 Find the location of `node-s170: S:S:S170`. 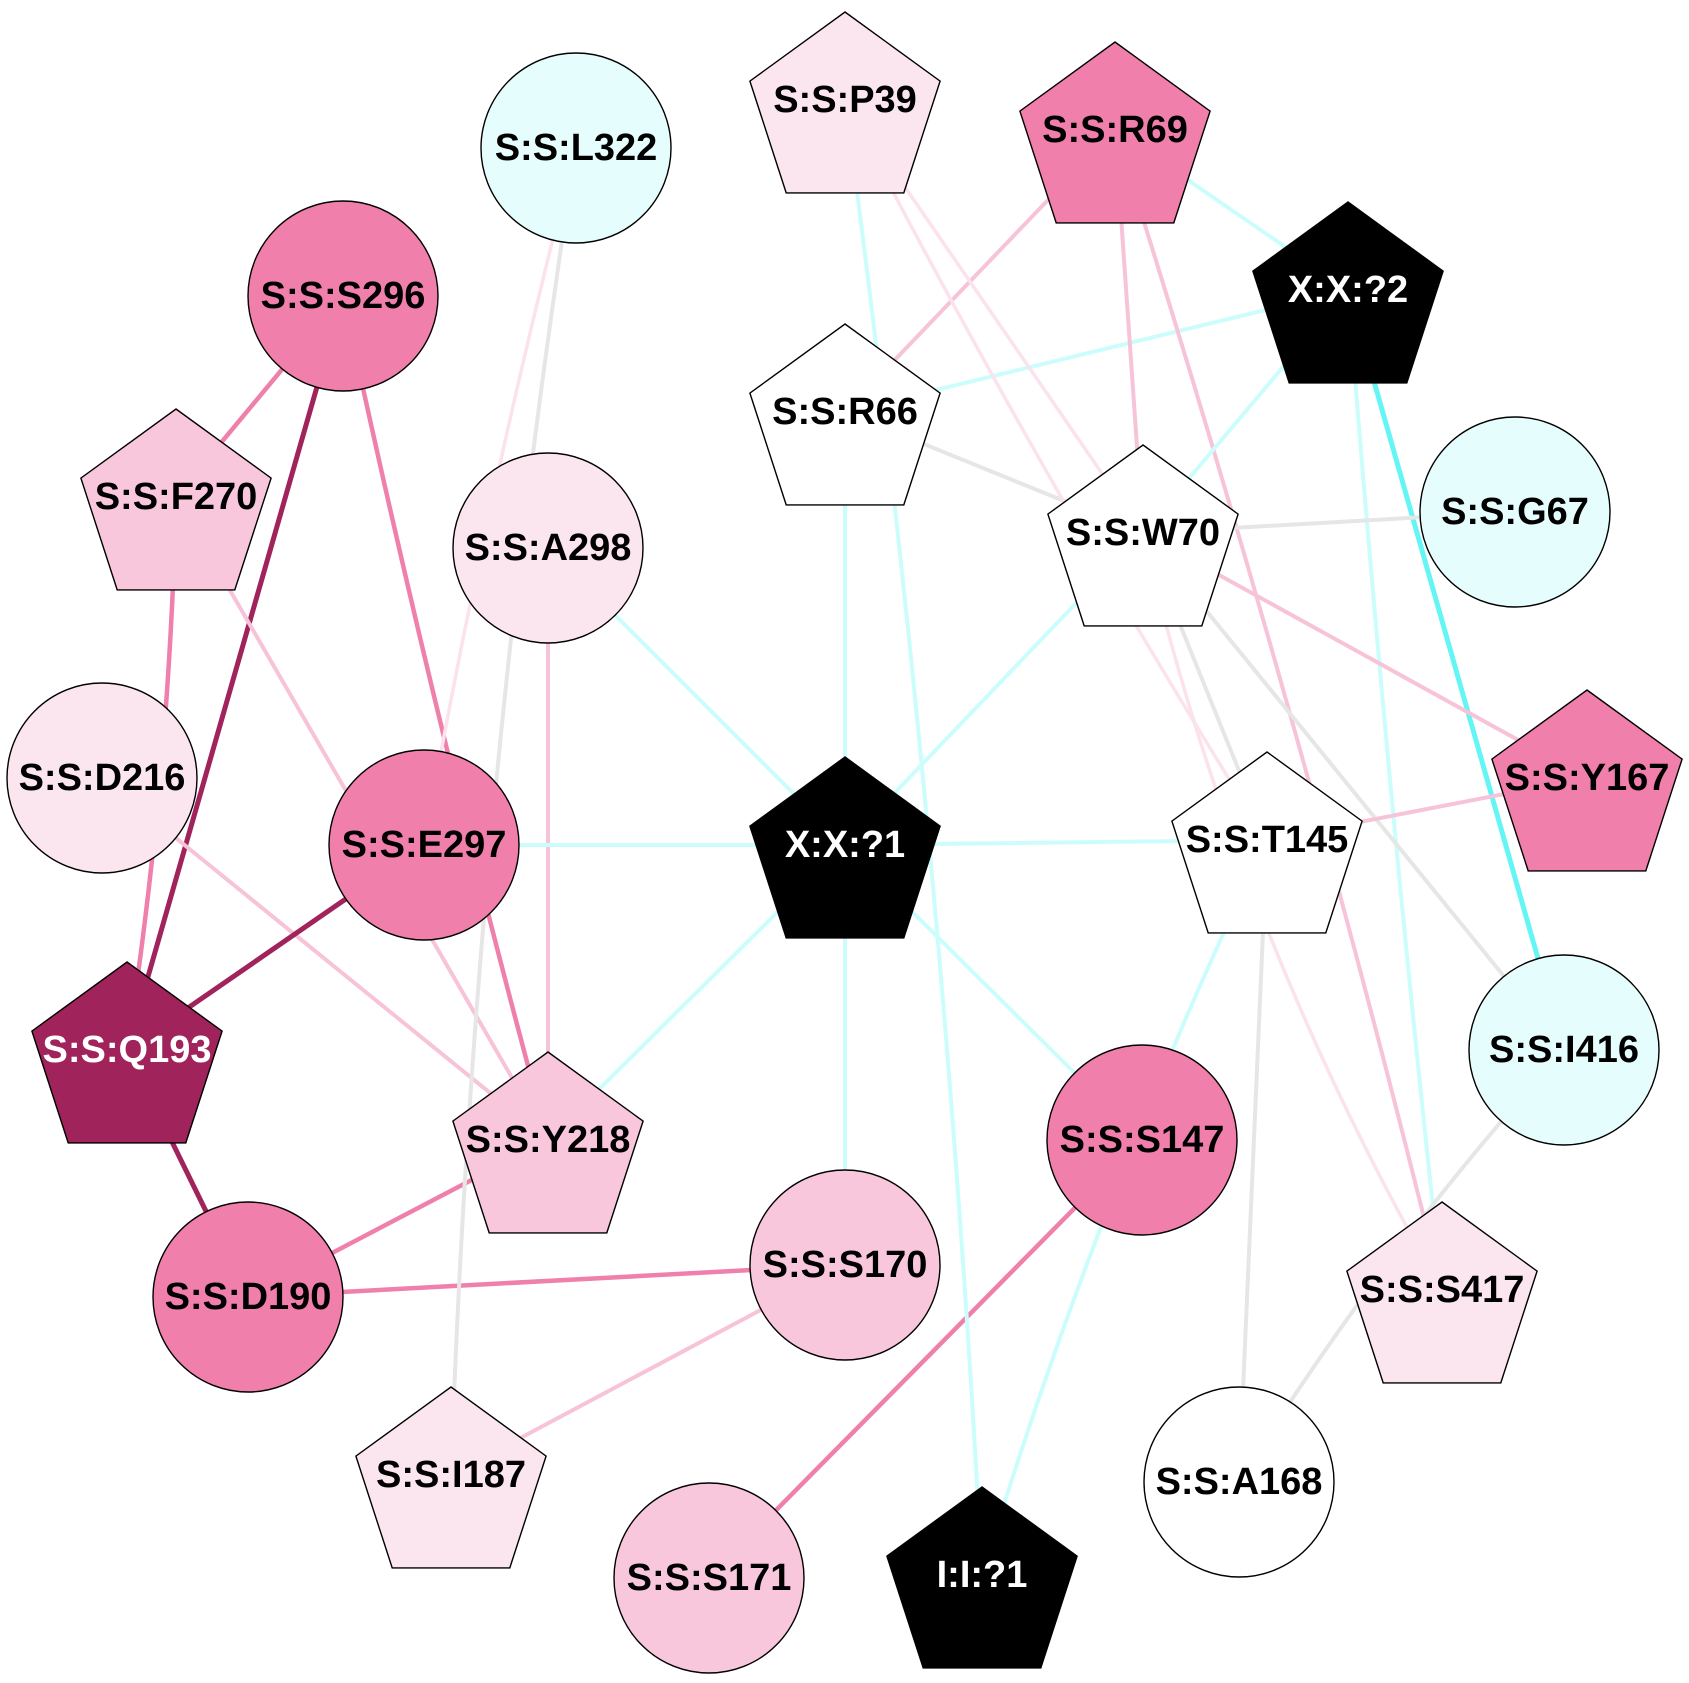

node-s170: S:S:S170 is located at coordinates (845, 1265).